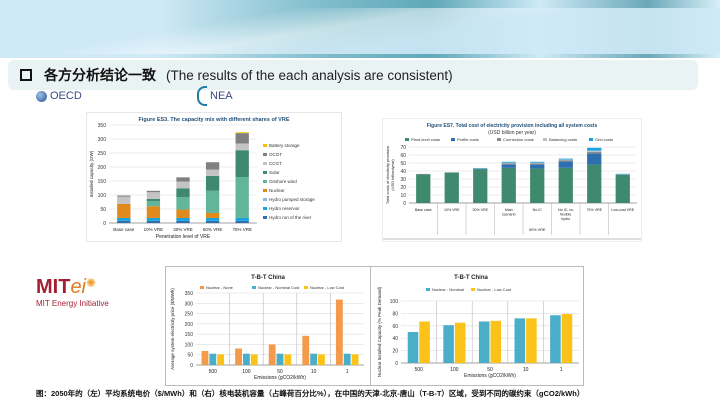 Image resolution: width=720 pixels, height=405 pixels. I want to click on x-axis-label: Emissions (gCO2/kWh), so click(490, 376).